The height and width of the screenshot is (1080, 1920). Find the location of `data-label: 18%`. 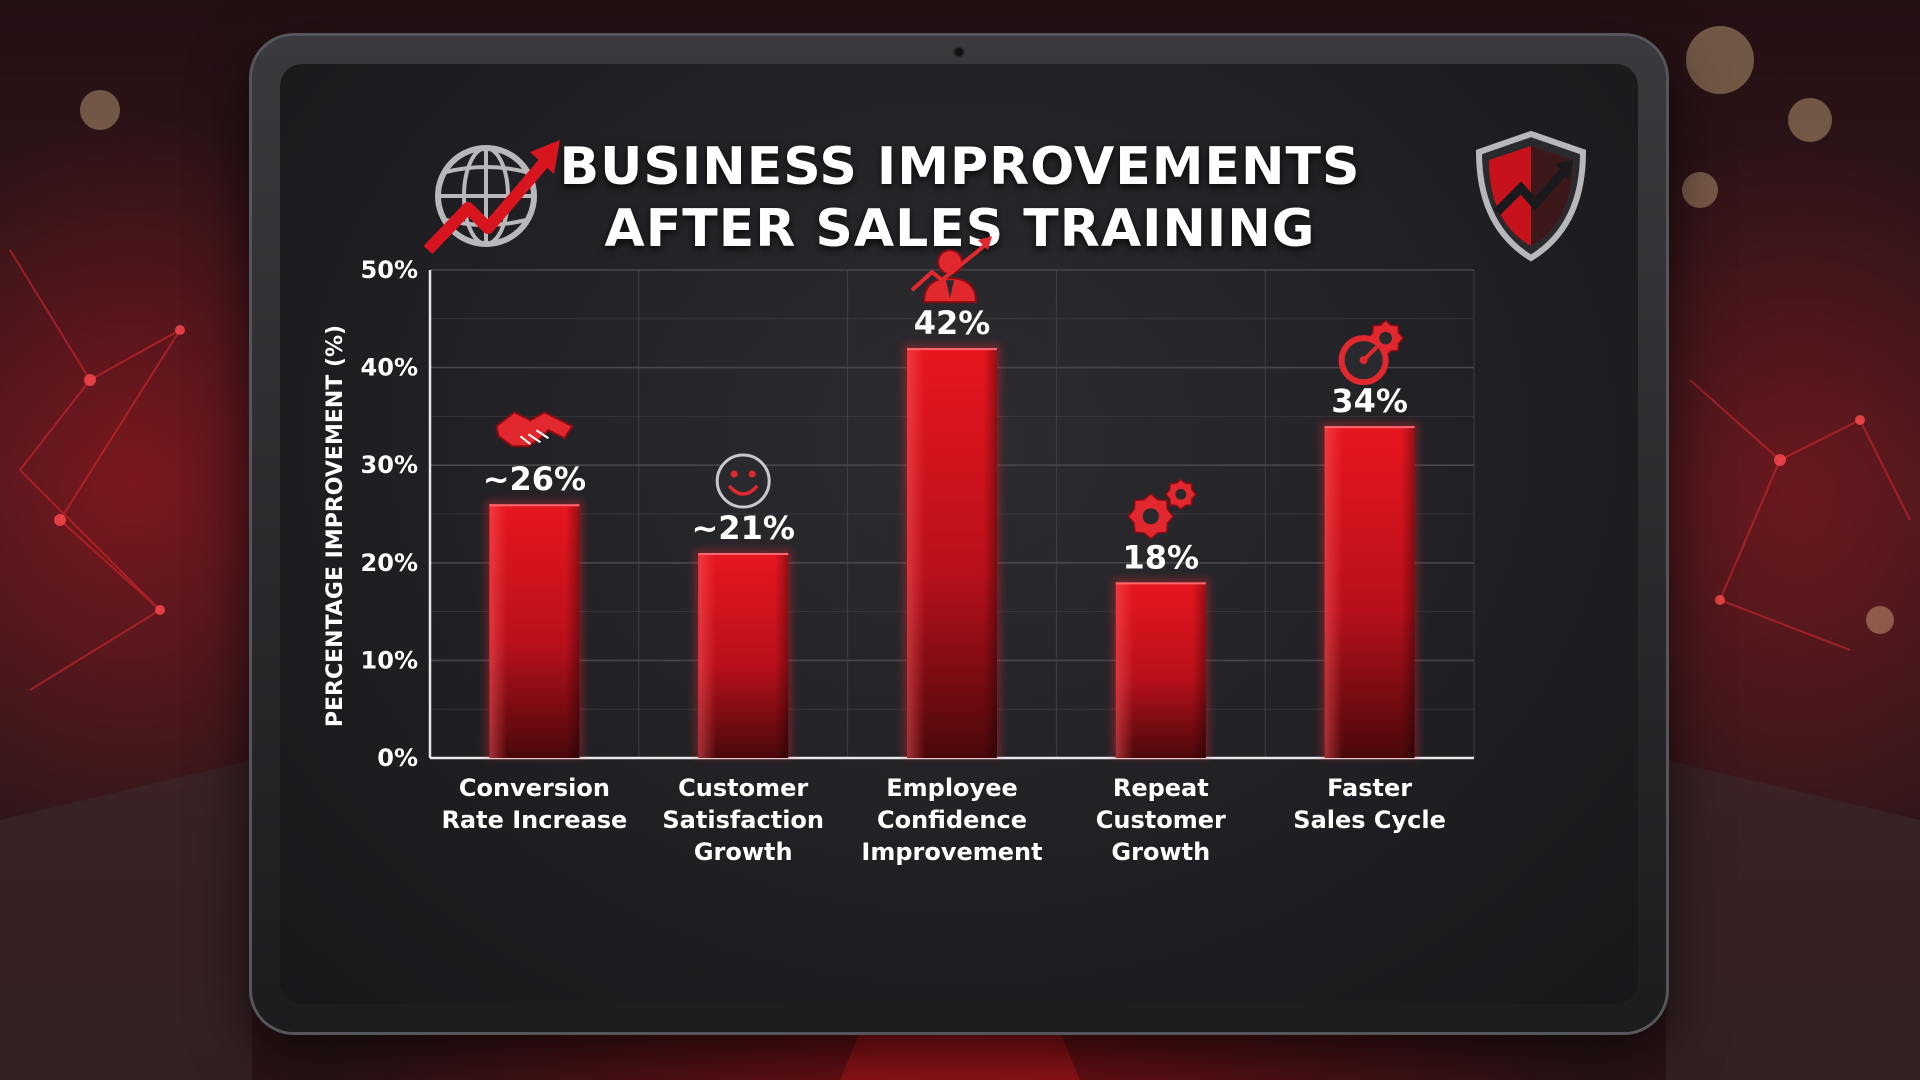

data-label: 18% is located at coordinates (1161, 557).